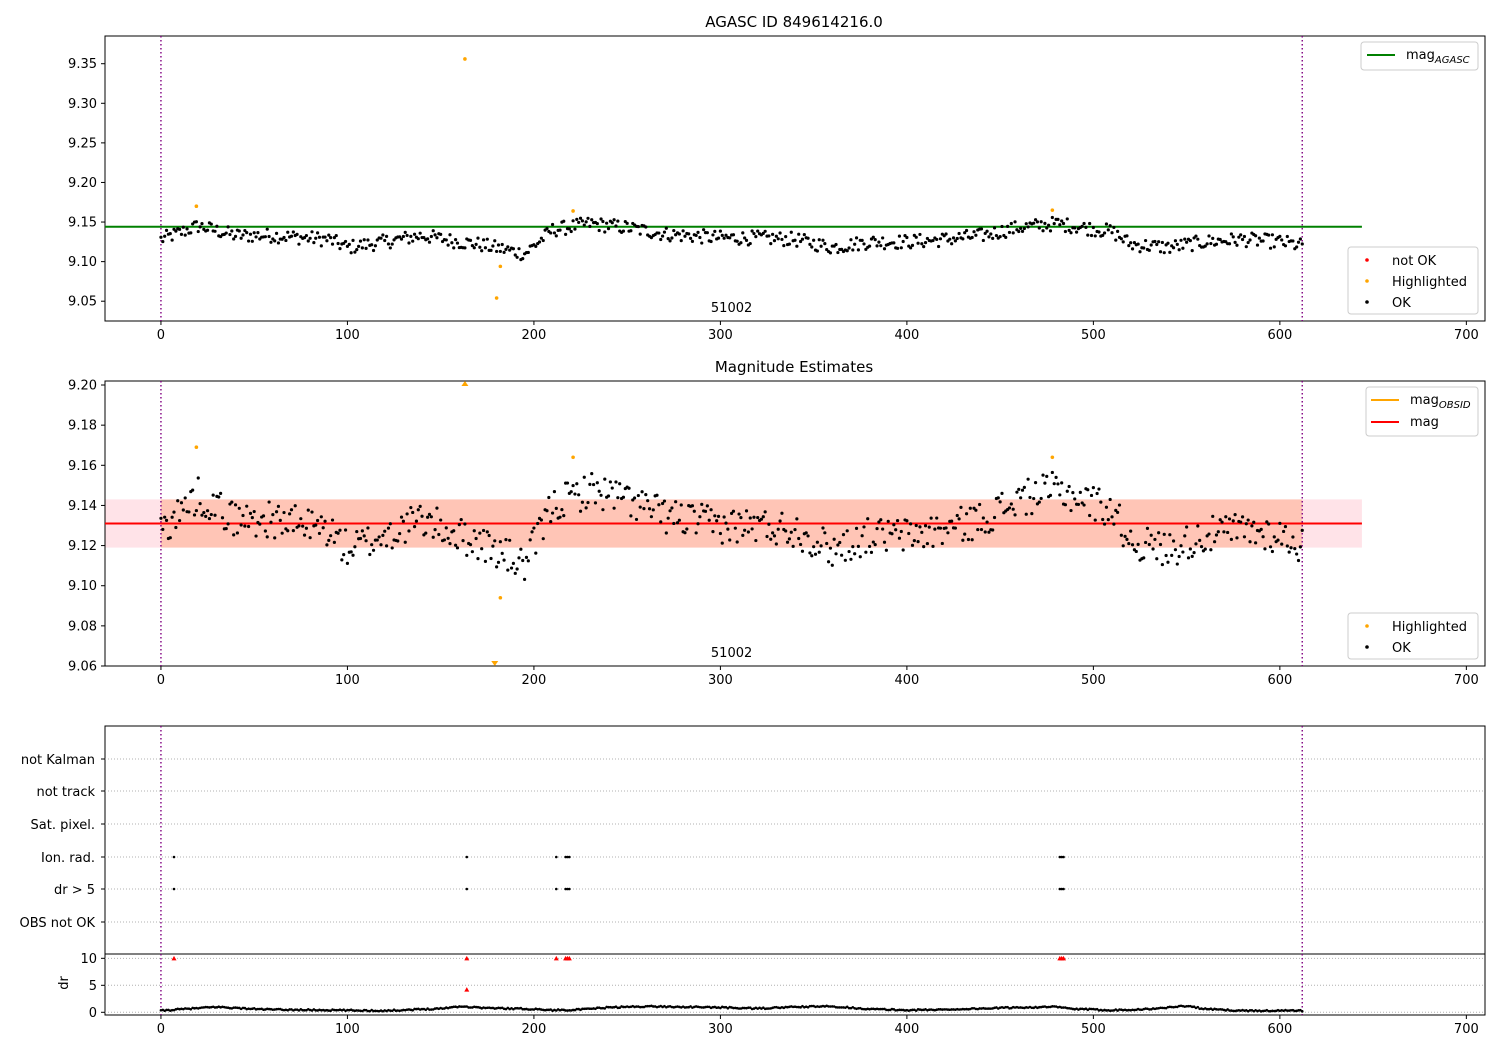 This screenshot has height=1050, width=1500. Describe the element at coordinates (82, 466) in the screenshot. I see `p2-ytick-label: 9.16` at that location.